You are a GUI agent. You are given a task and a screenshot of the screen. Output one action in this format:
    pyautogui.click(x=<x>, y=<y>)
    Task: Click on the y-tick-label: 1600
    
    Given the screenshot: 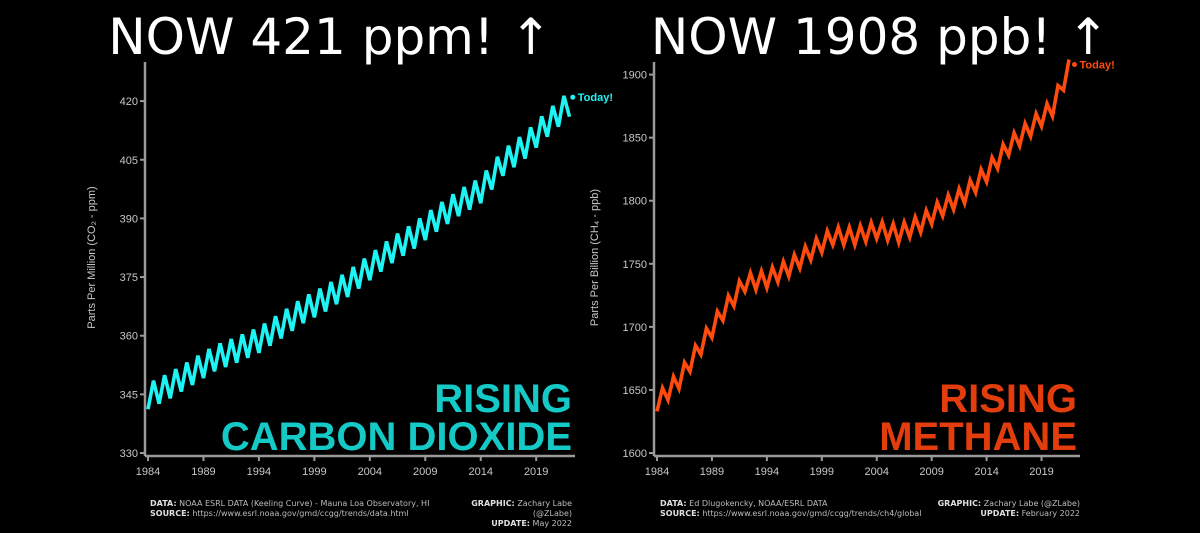 What is the action you would take?
    pyautogui.click(x=635, y=454)
    